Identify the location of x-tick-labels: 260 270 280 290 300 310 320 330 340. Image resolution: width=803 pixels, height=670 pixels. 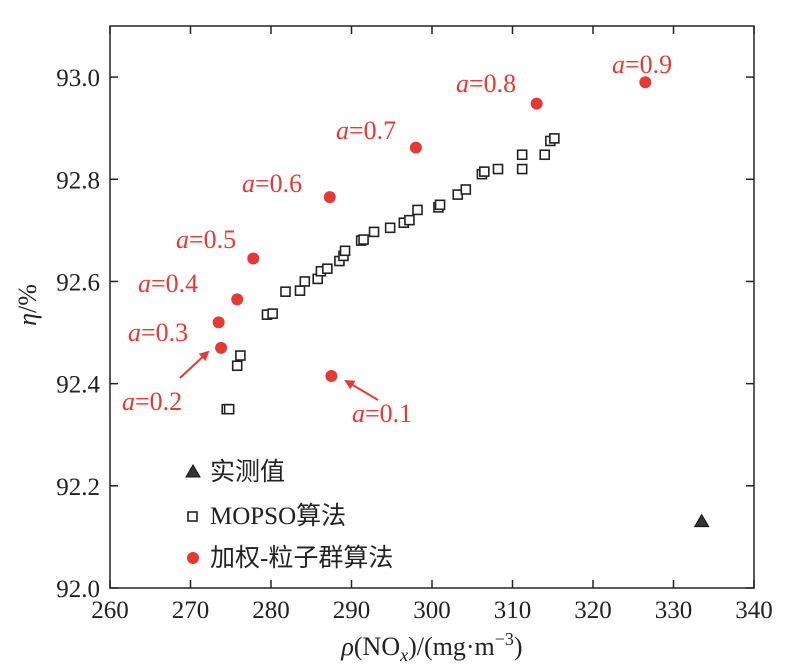
(432, 610).